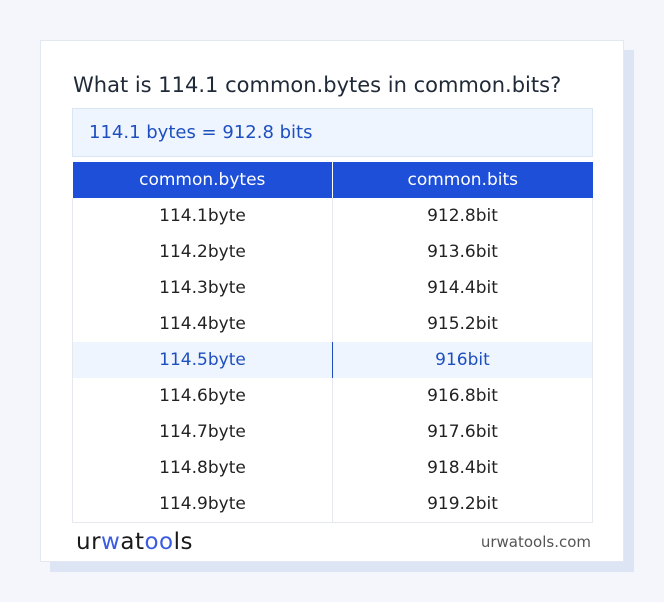 Image resolution: width=664 pixels, height=602 pixels. Describe the element at coordinates (202, 180) in the screenshot. I see `column-header-bytes: common.bytes` at that location.